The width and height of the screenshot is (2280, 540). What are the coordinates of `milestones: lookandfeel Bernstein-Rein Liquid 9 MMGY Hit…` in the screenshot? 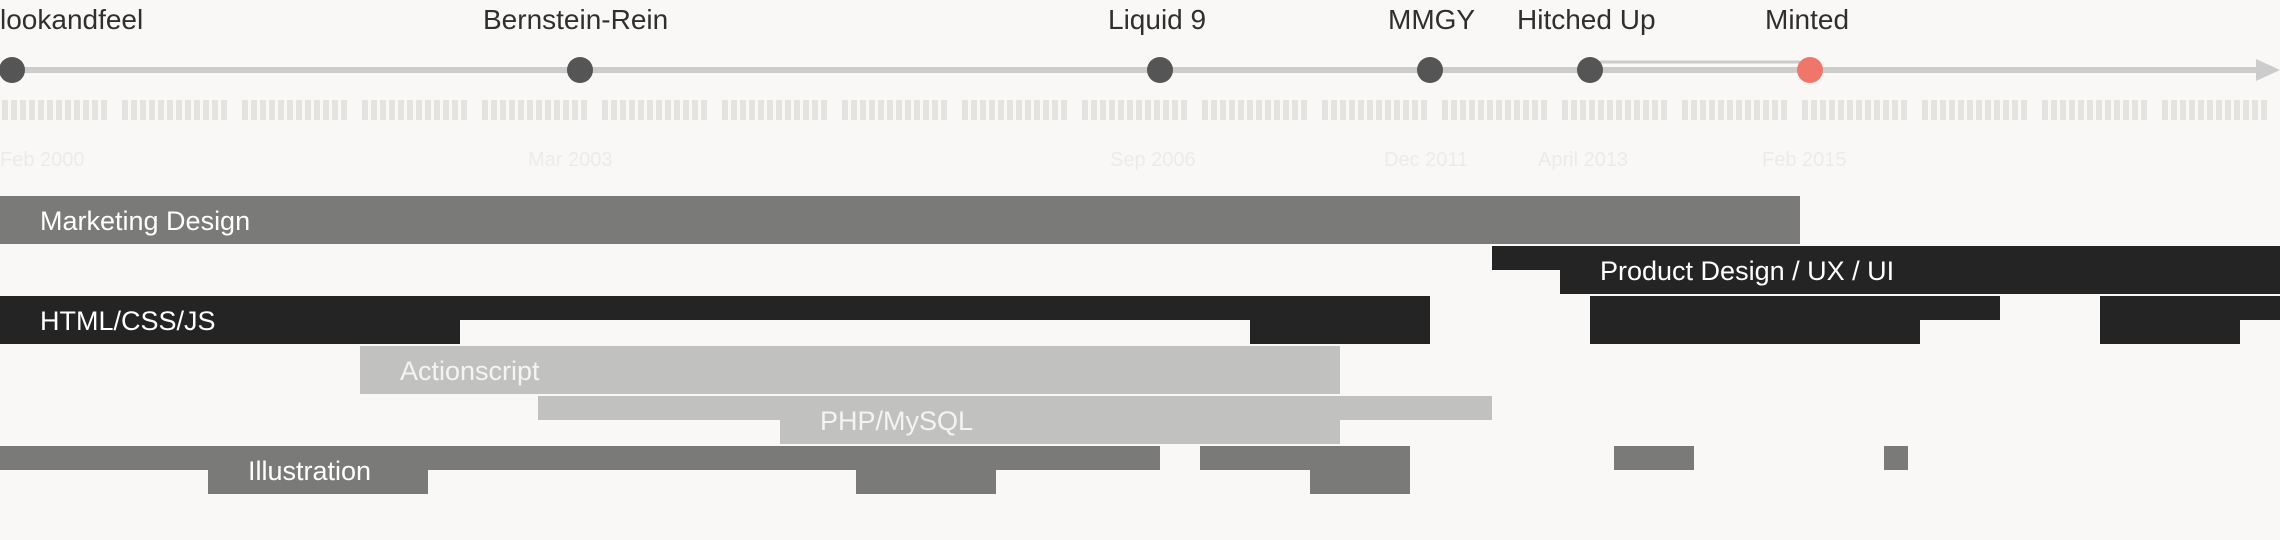 It's located at (924, 43).